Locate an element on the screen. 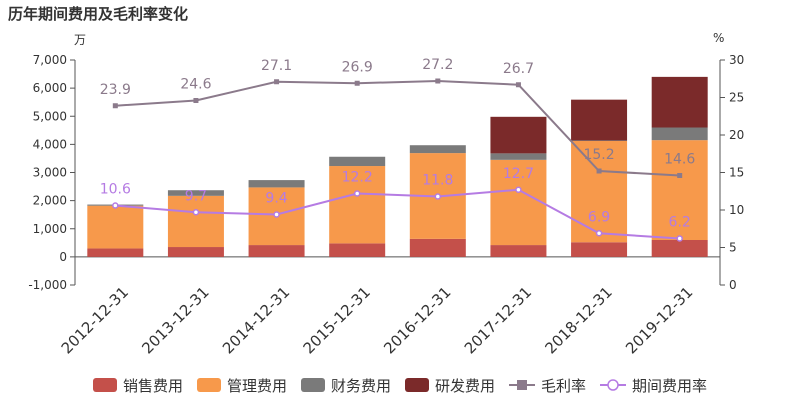 This screenshot has width=800, height=400. legend-expense-rate-label: 期间费用率 is located at coordinates (670, 385).